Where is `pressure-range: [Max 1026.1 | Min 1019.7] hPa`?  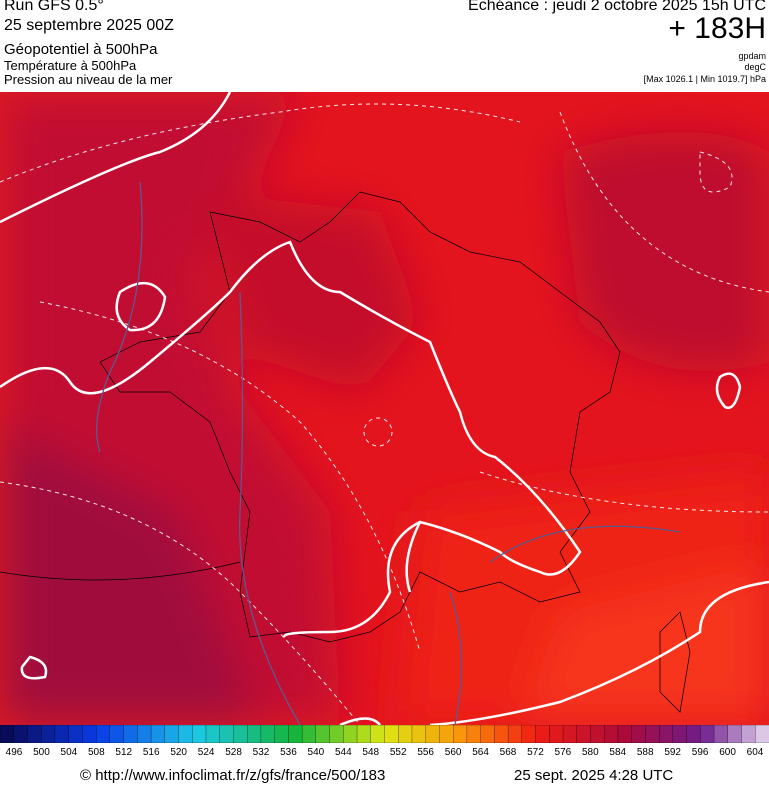
pressure-range: [Max 1026.1 | Min 1019.7] hPa is located at coordinates (704, 79).